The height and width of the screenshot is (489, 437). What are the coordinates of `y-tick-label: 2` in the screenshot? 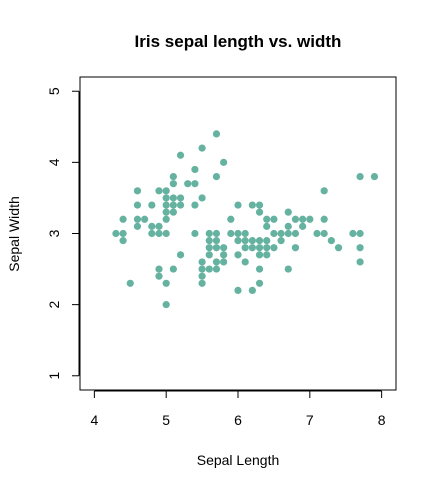 It's located at (54, 305).